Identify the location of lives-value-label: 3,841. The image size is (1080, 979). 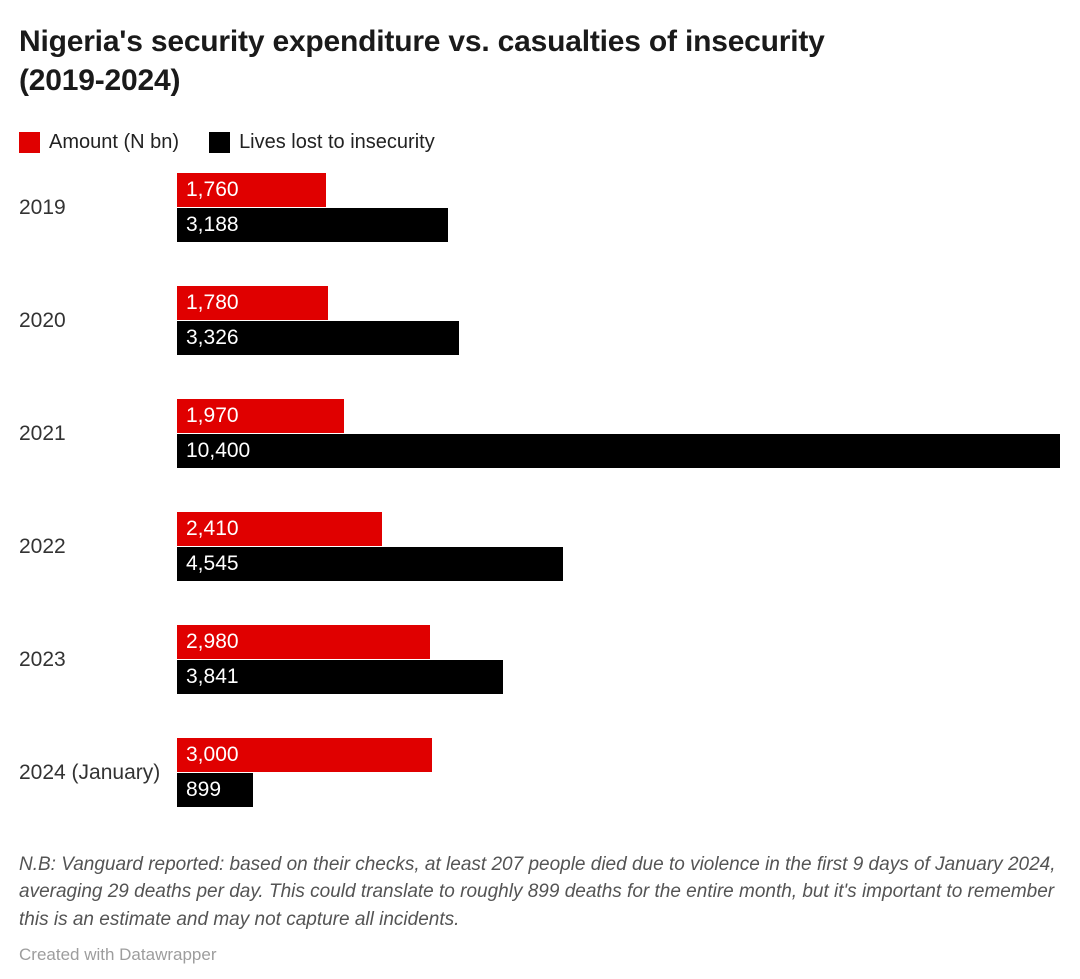
(212, 676).